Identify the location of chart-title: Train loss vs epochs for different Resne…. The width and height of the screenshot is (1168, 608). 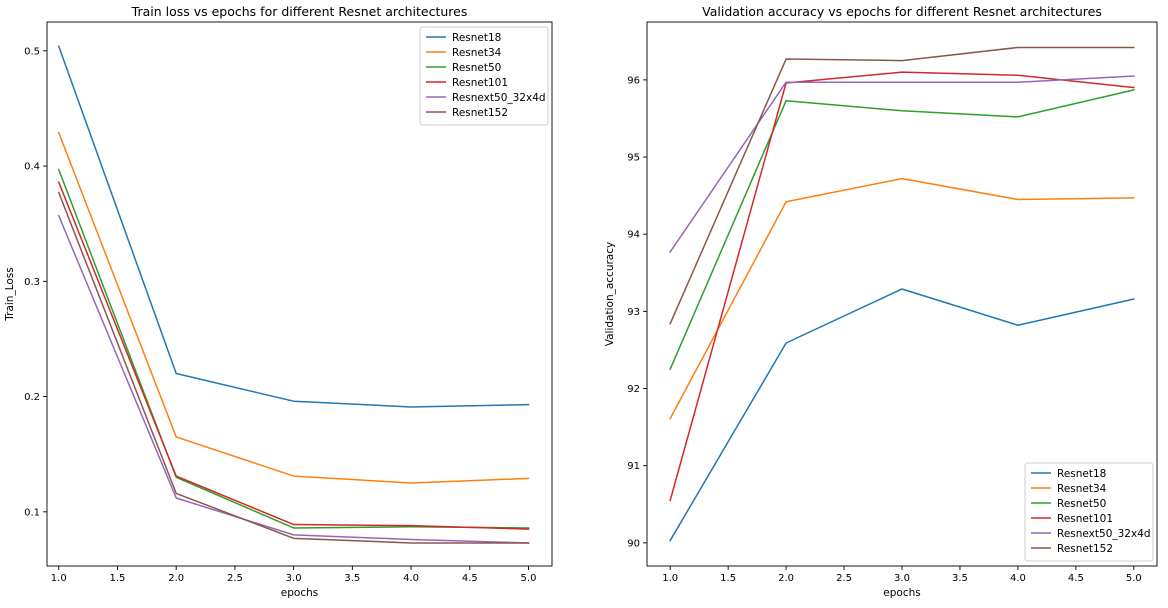
(299, 11).